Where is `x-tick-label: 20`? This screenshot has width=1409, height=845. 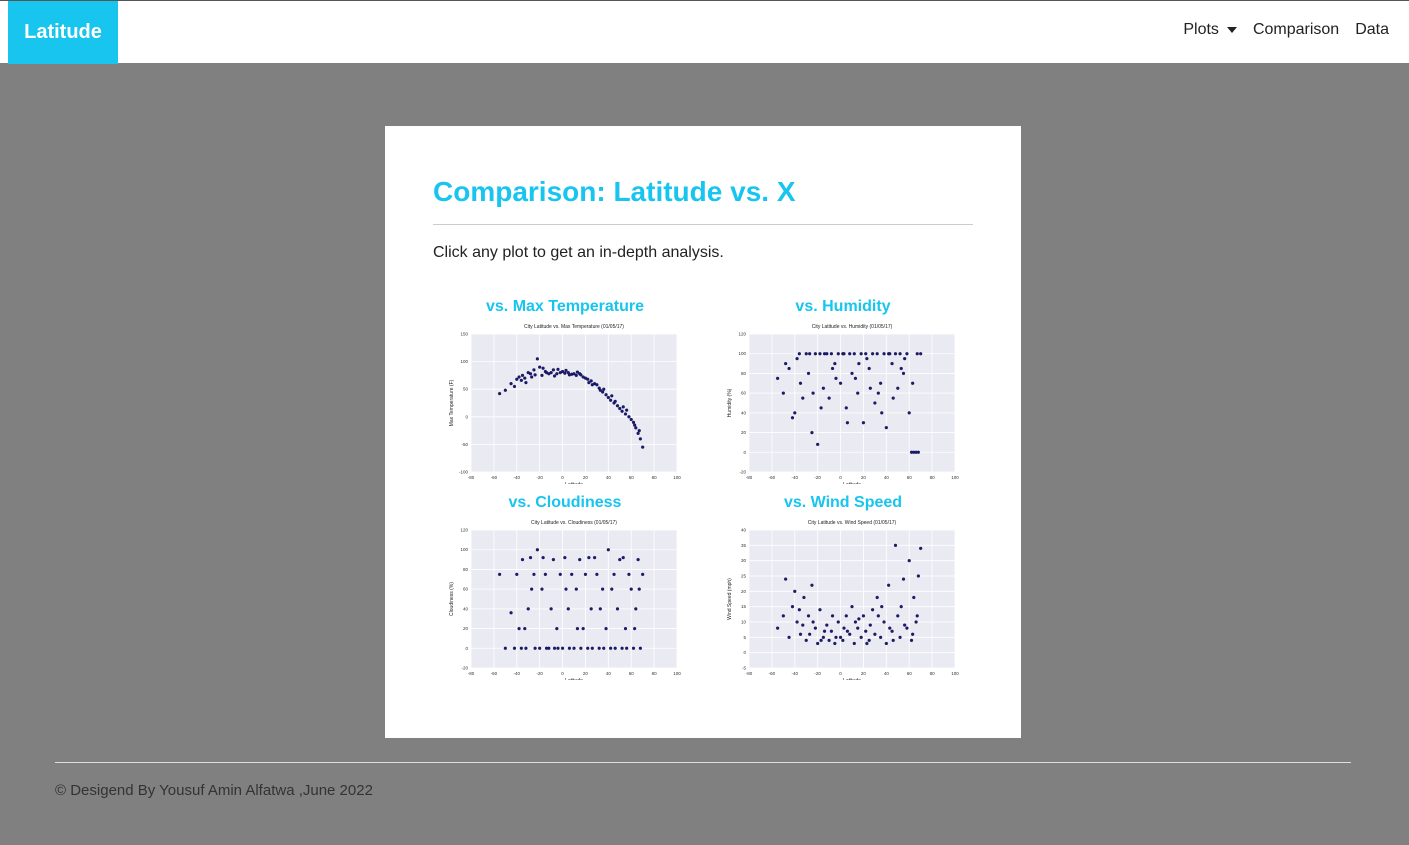 x-tick-label: 20 is located at coordinates (864, 477).